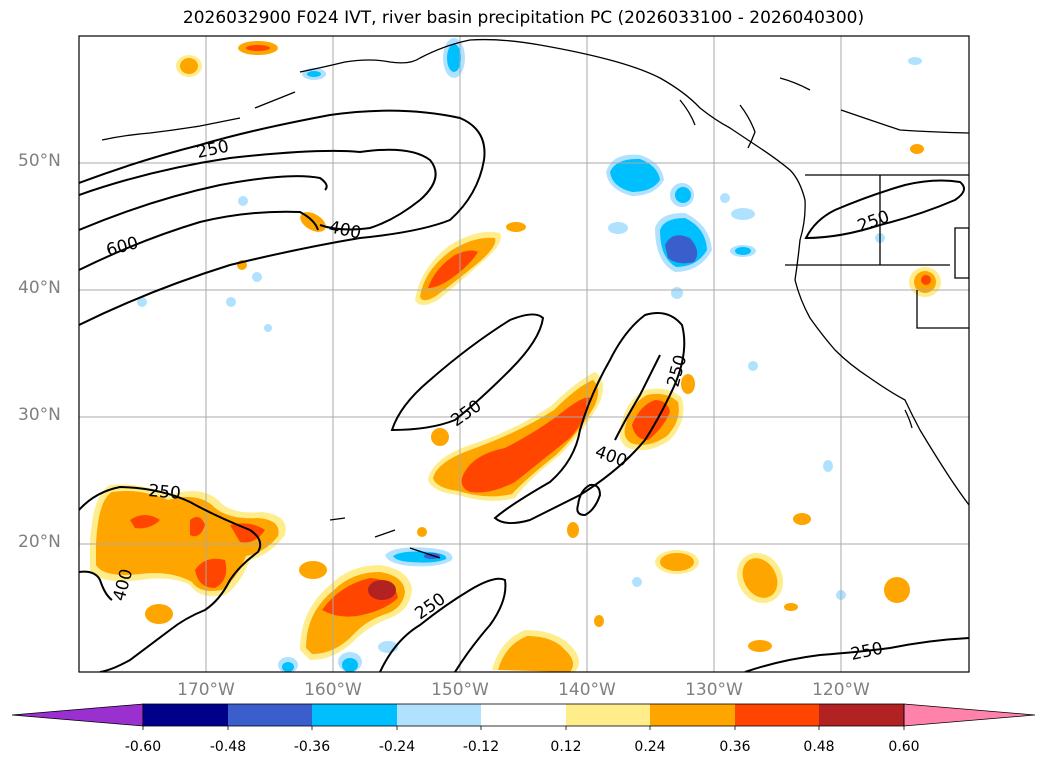  Describe the element at coordinates (206, 690) in the screenshot. I see `lon-label-170w: 170°W` at that location.